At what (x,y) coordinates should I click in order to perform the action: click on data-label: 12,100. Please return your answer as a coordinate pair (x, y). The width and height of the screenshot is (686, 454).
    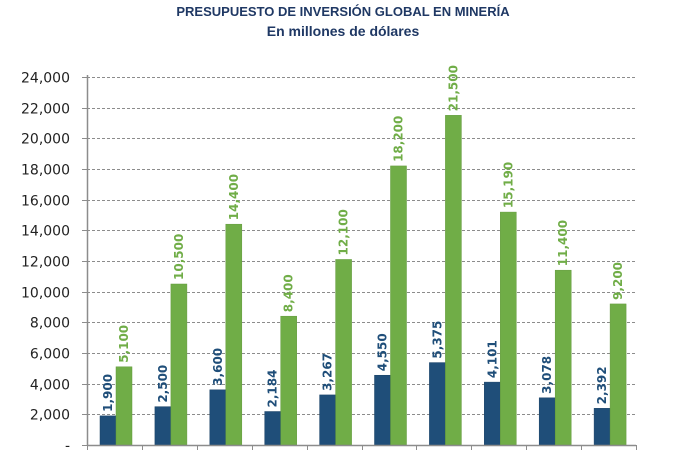
    Looking at the image, I should click on (344, 232).